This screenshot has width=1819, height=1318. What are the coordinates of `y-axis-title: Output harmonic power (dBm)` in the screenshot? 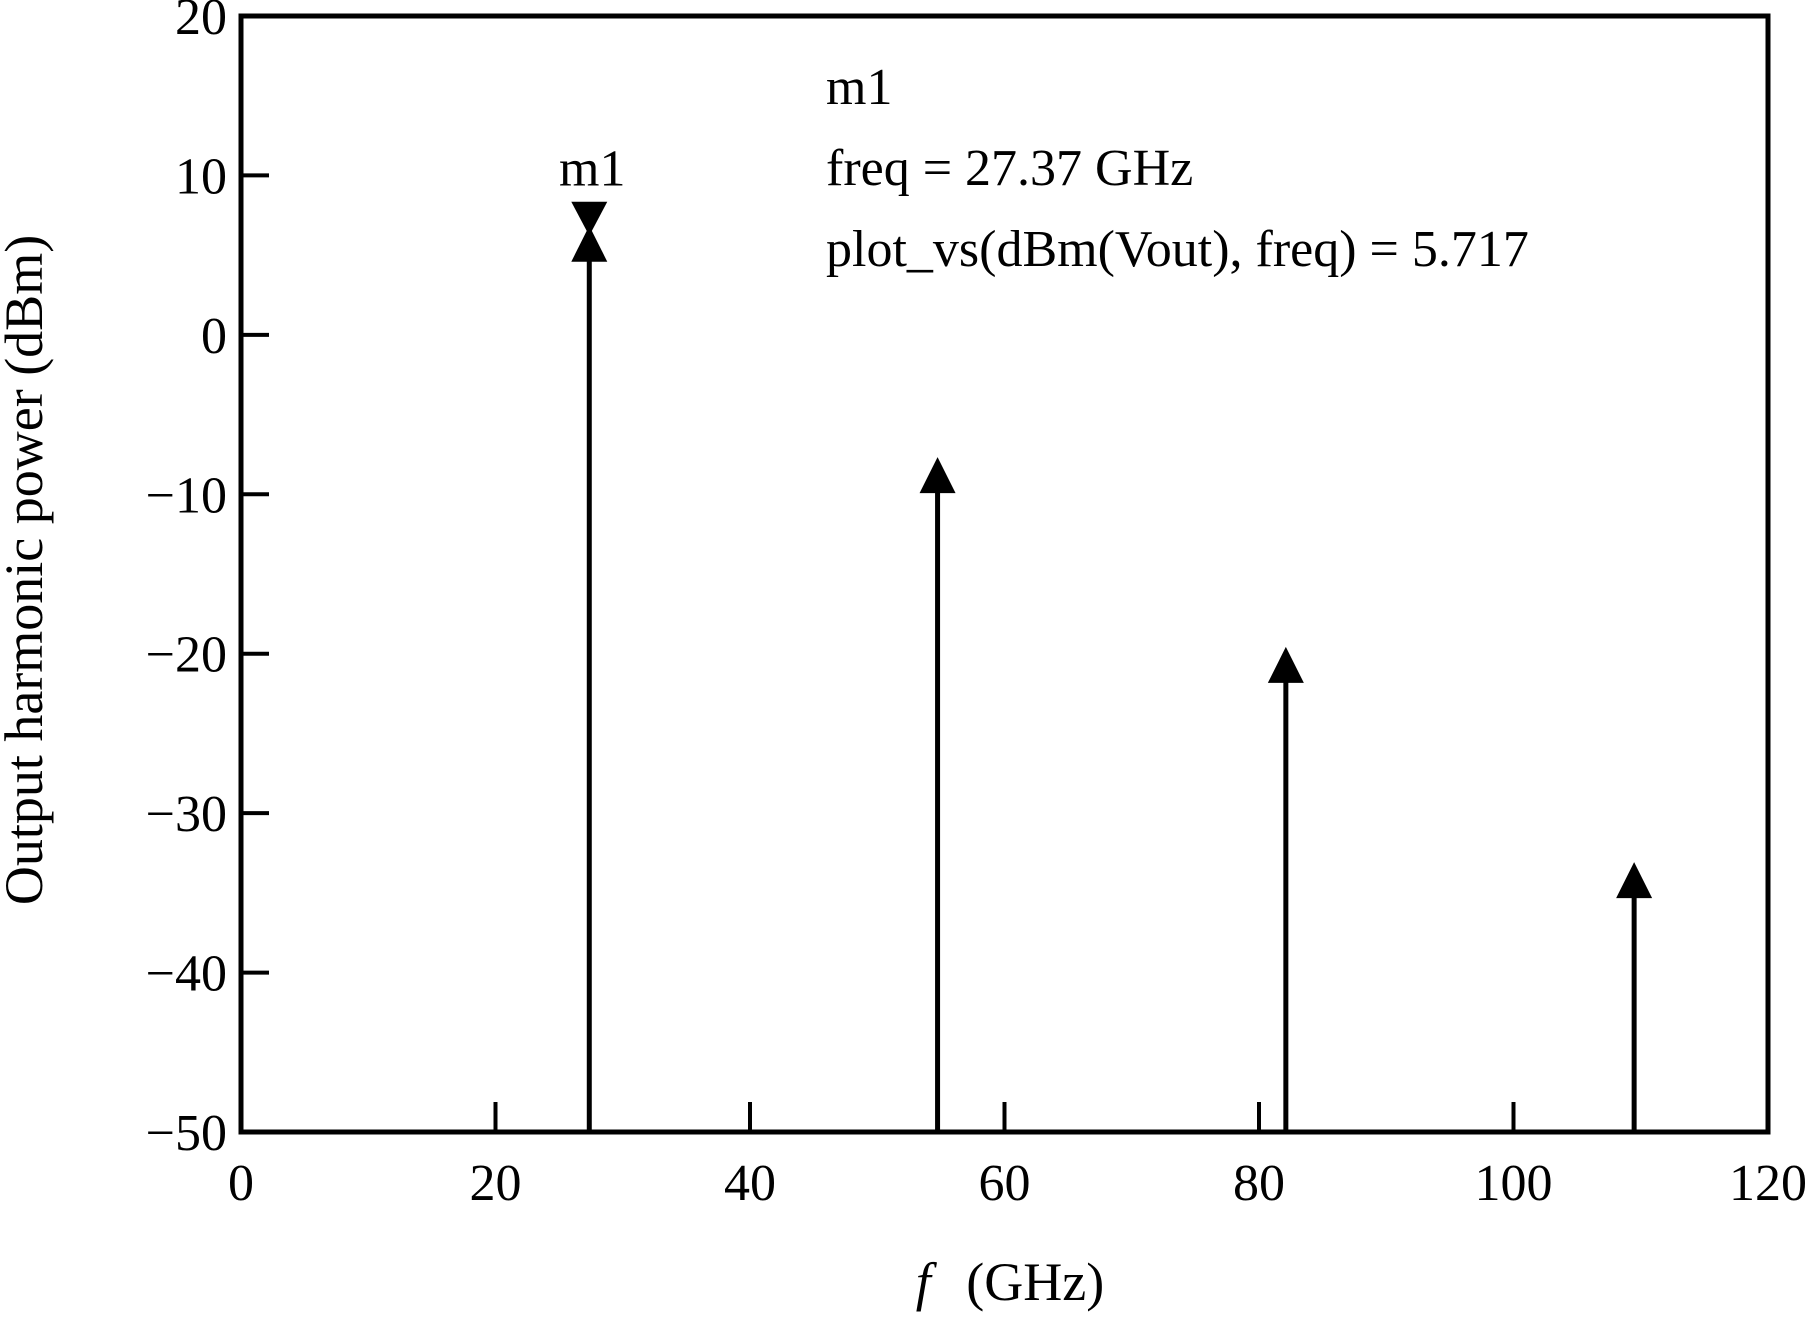 It's located at (27, 570).